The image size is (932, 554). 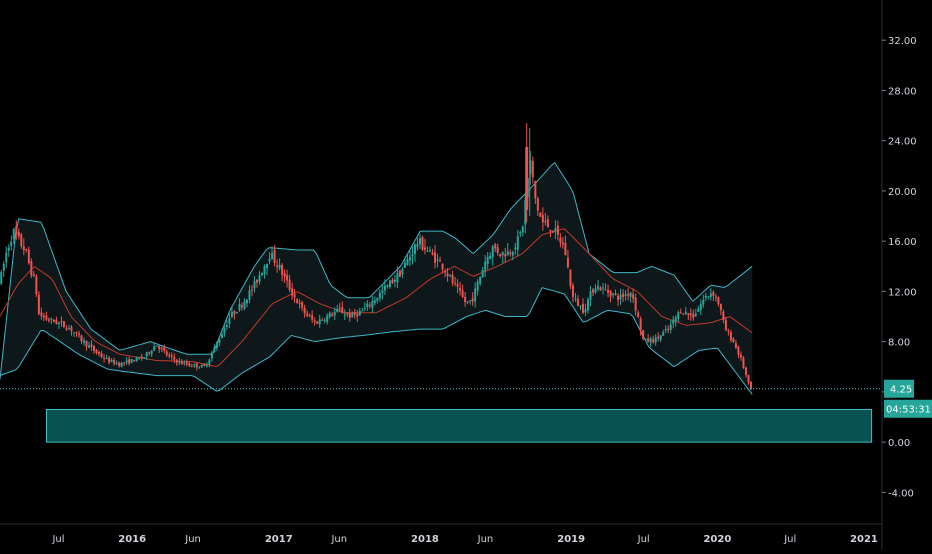 What do you see at coordinates (459, 425) in the screenshot?
I see `support-zone-rect` at bounding box center [459, 425].